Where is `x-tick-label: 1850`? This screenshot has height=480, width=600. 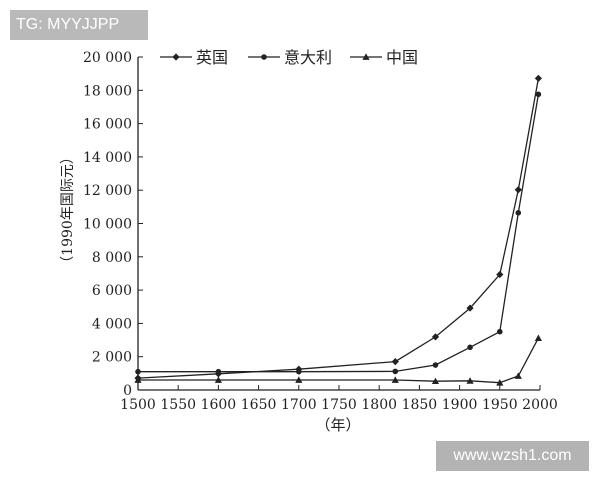 x-tick-label: 1850 is located at coordinates (420, 405).